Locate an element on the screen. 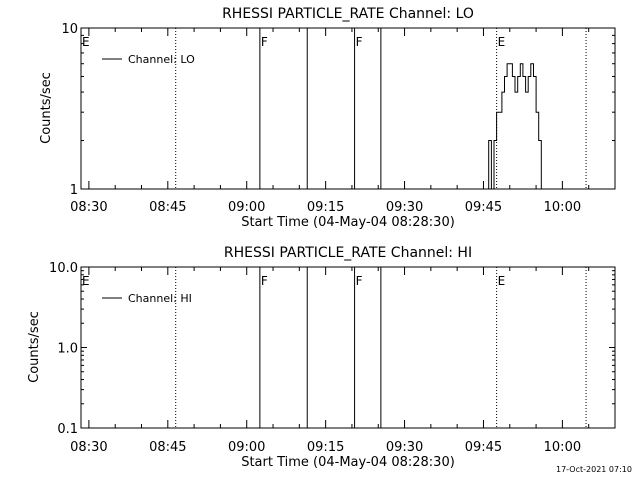 The width and height of the screenshot is (640, 480). timestamp-label: 17-Oct-2021 07:10 is located at coordinates (594, 469).